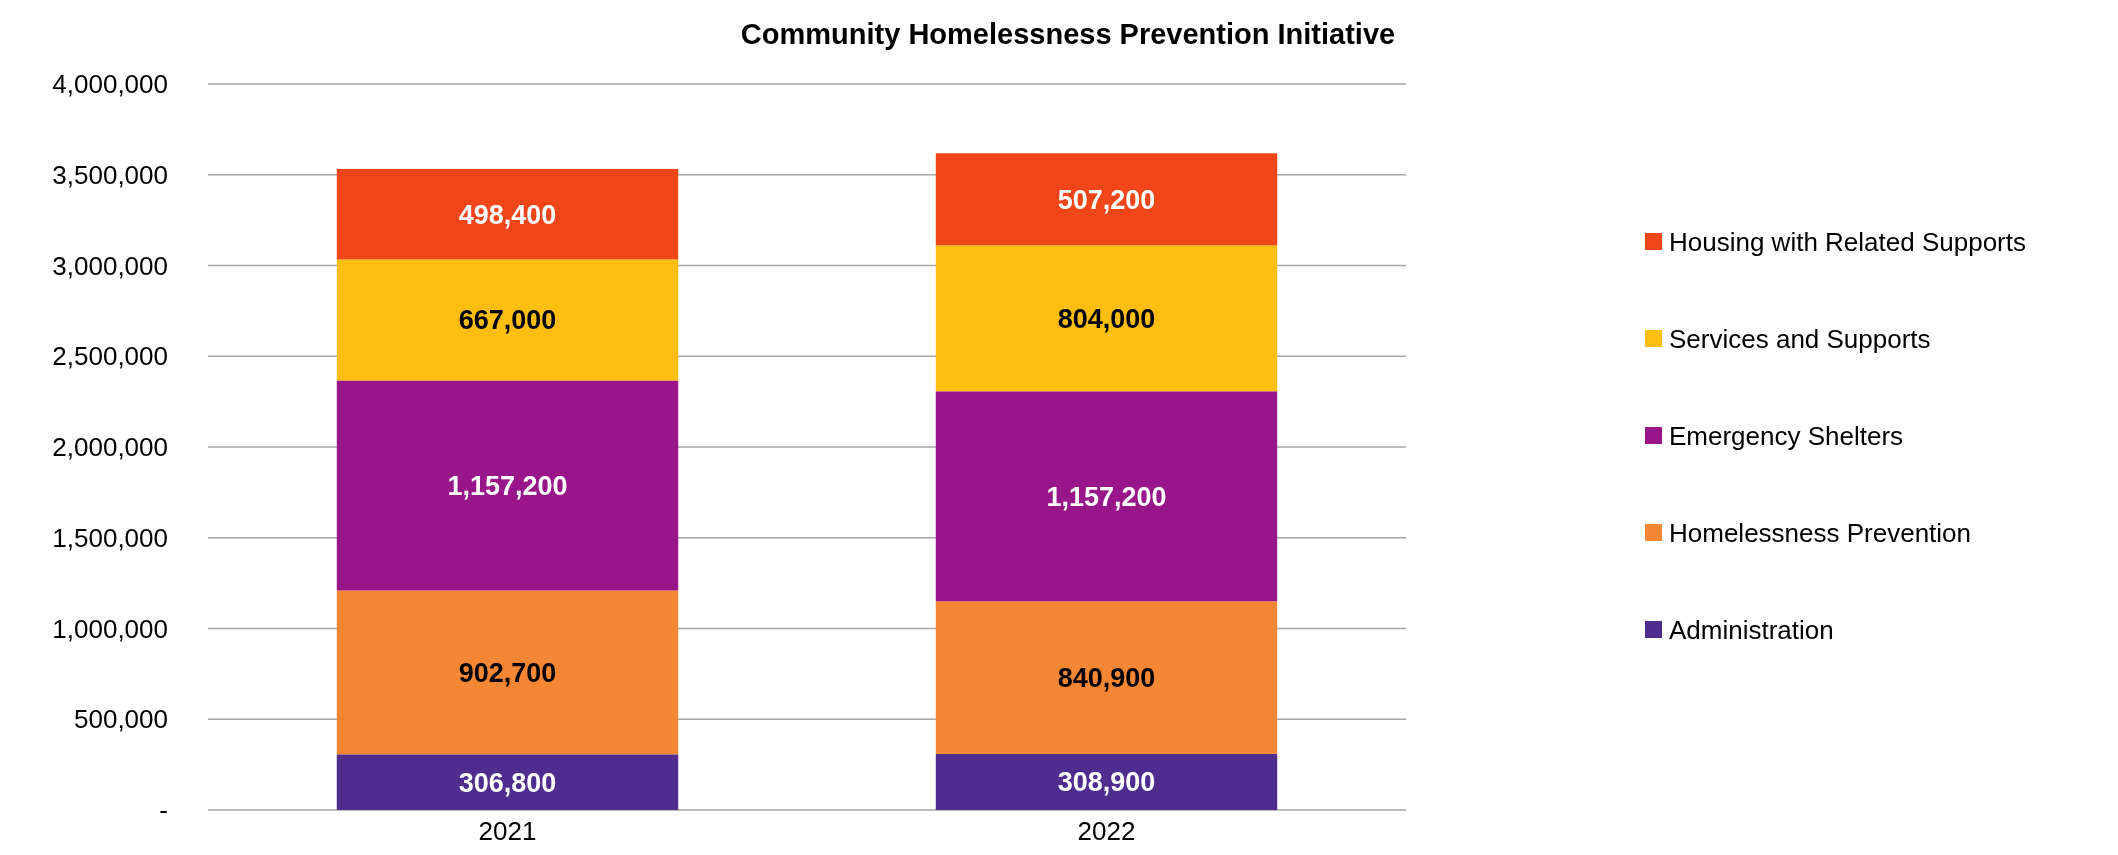 This screenshot has width=2118, height=855. I want to click on chart-title: Community Homelessness Prevention Initiative, so click(1068, 34).